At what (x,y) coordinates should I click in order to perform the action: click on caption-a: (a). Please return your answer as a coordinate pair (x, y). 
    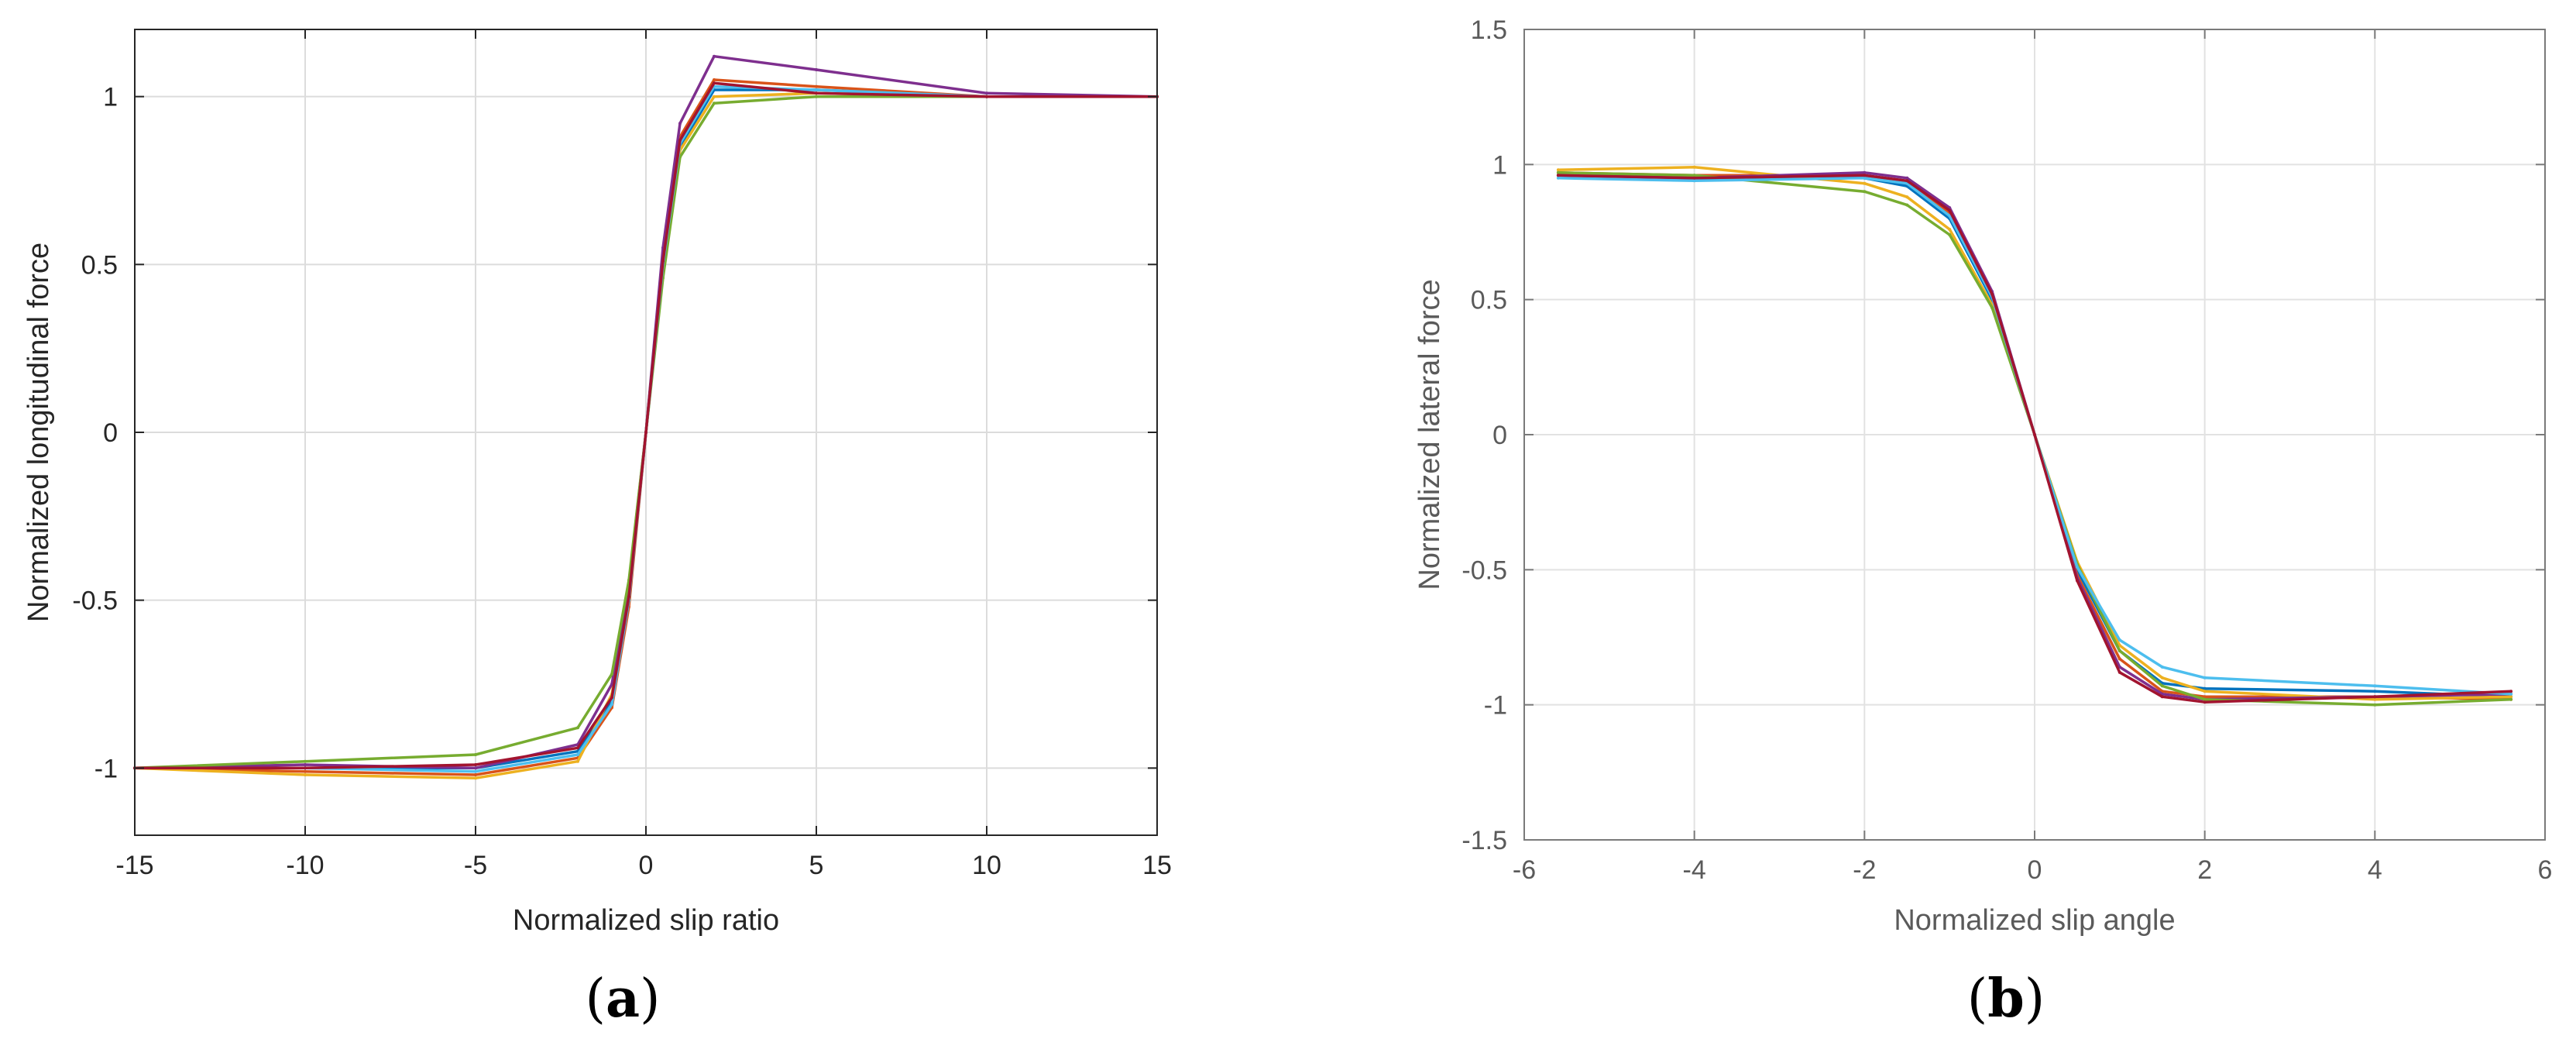
    Looking at the image, I should click on (622, 999).